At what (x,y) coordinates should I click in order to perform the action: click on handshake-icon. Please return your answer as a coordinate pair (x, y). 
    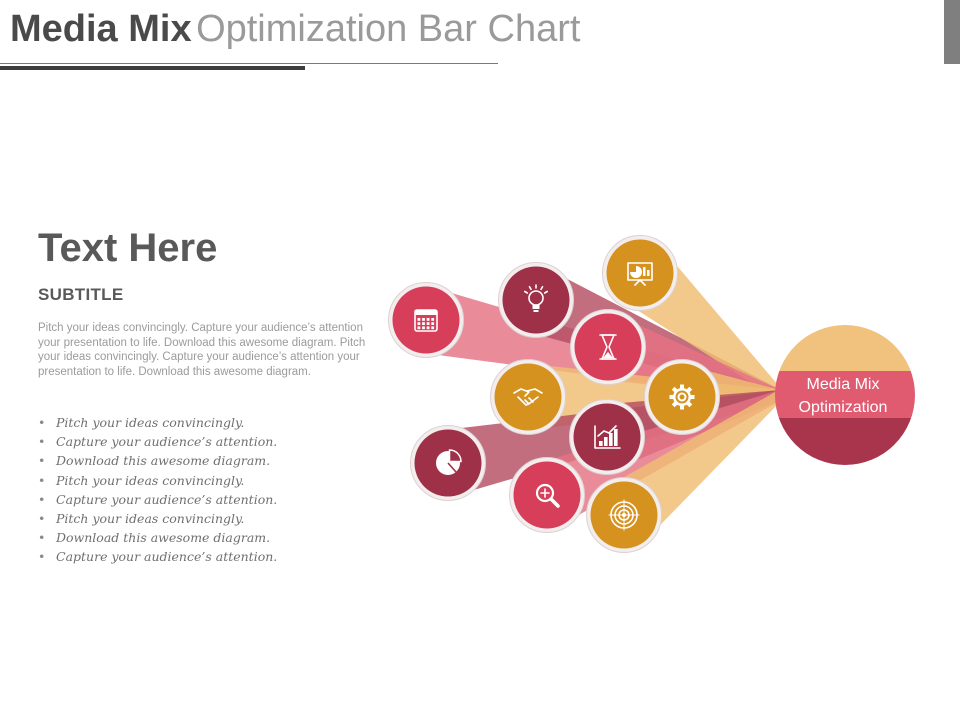
    Looking at the image, I should click on (528, 397).